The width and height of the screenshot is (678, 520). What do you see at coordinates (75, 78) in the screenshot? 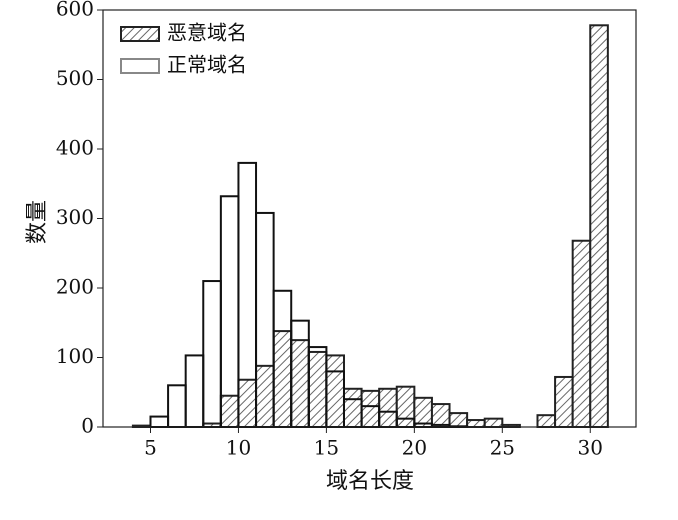
I see `y-tick-label: 500` at bounding box center [75, 78].